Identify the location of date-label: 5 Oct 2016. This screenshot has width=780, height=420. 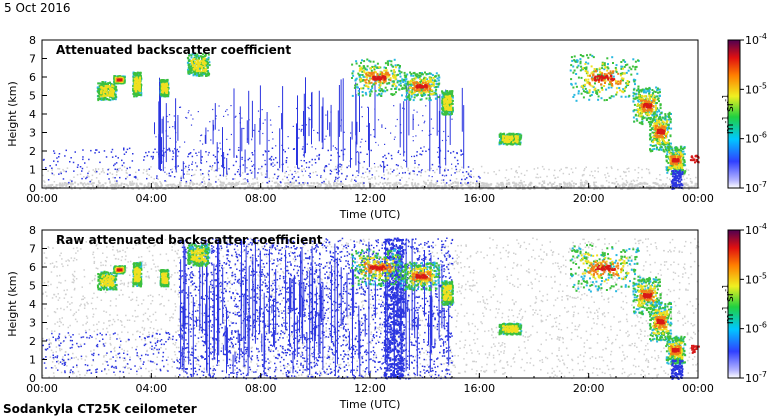
(37, 8).